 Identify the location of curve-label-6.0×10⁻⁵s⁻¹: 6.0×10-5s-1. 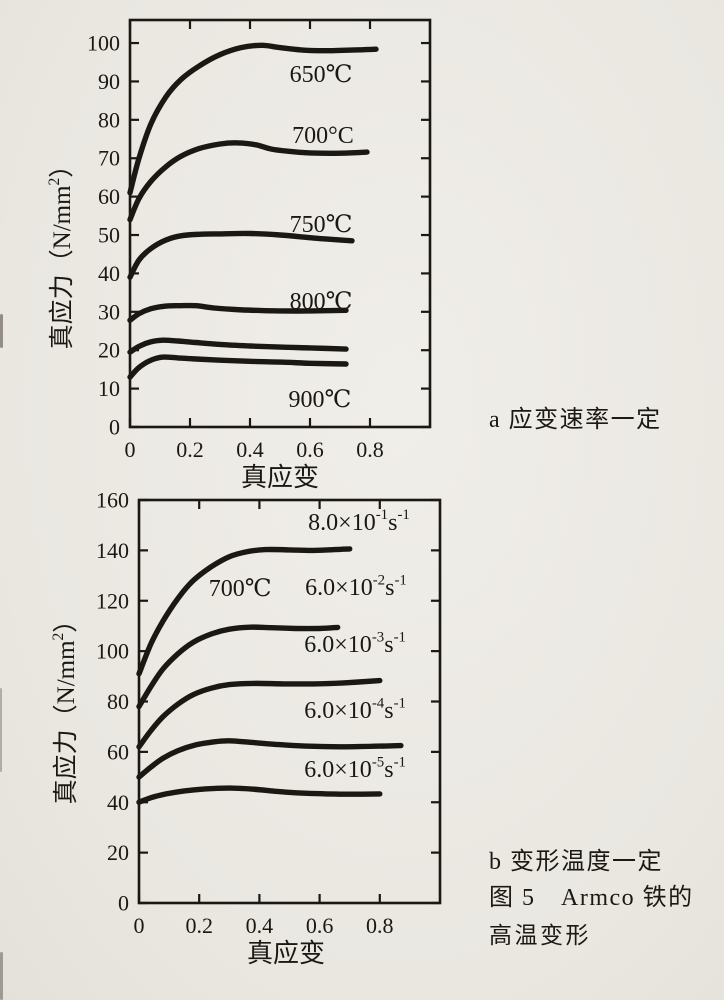
(355, 768).